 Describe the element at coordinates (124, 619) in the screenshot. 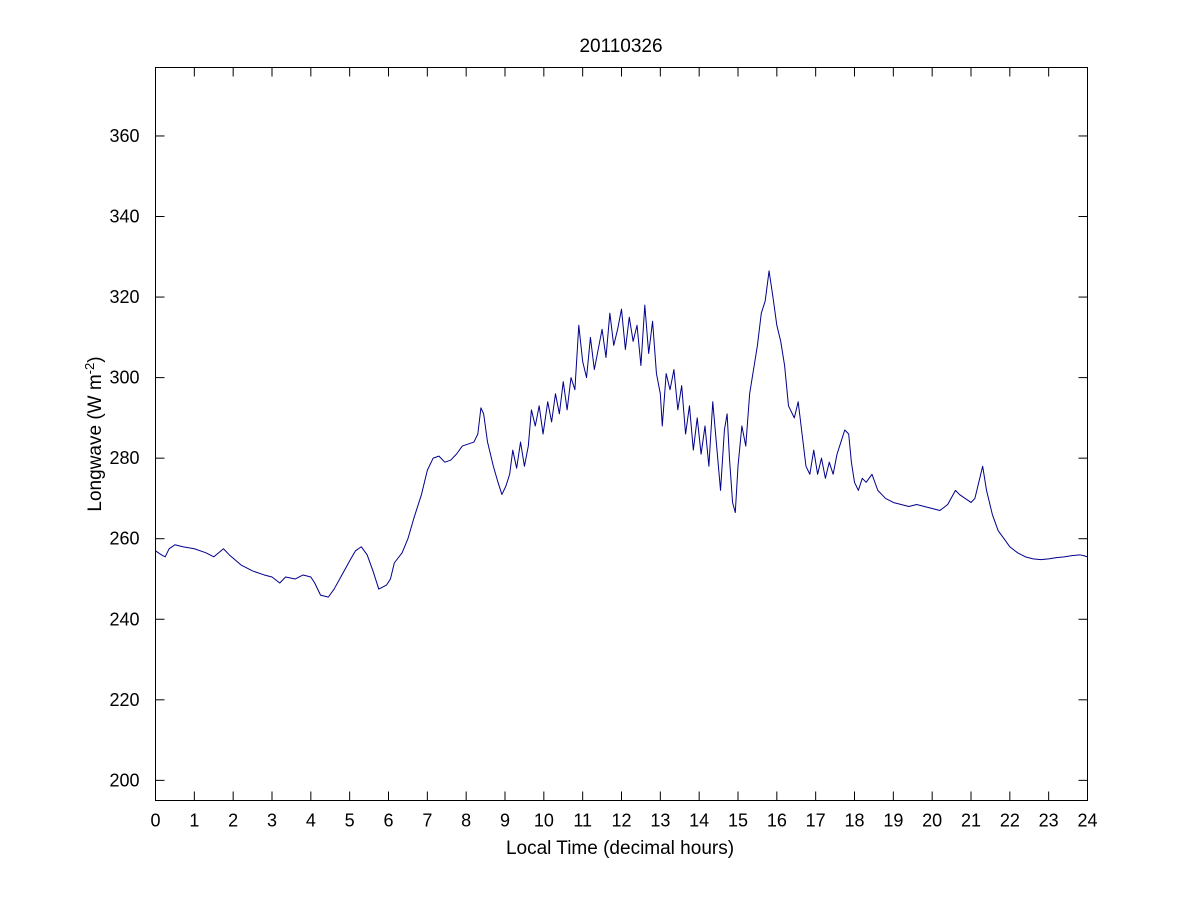

I see `y-tick-label: 240` at that location.